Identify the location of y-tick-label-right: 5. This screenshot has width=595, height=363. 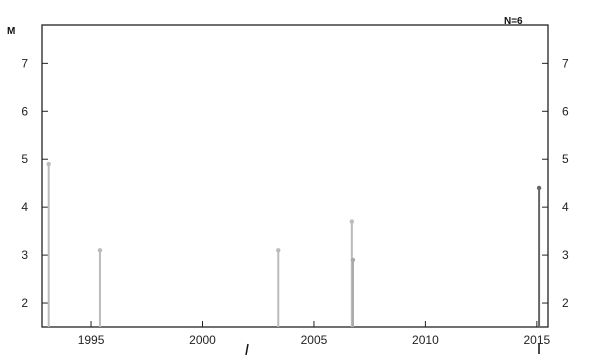
(565, 159).